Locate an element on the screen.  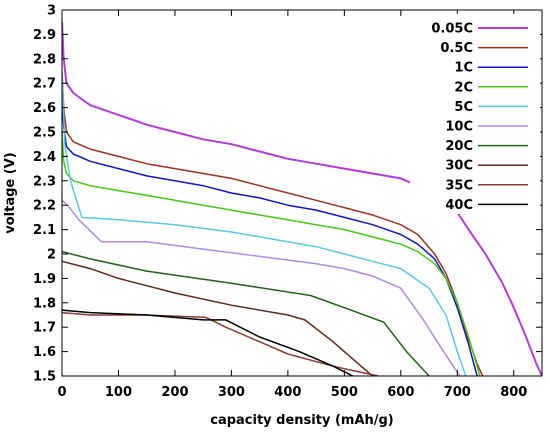
legend-label-2C: 2C is located at coordinates (463, 87).